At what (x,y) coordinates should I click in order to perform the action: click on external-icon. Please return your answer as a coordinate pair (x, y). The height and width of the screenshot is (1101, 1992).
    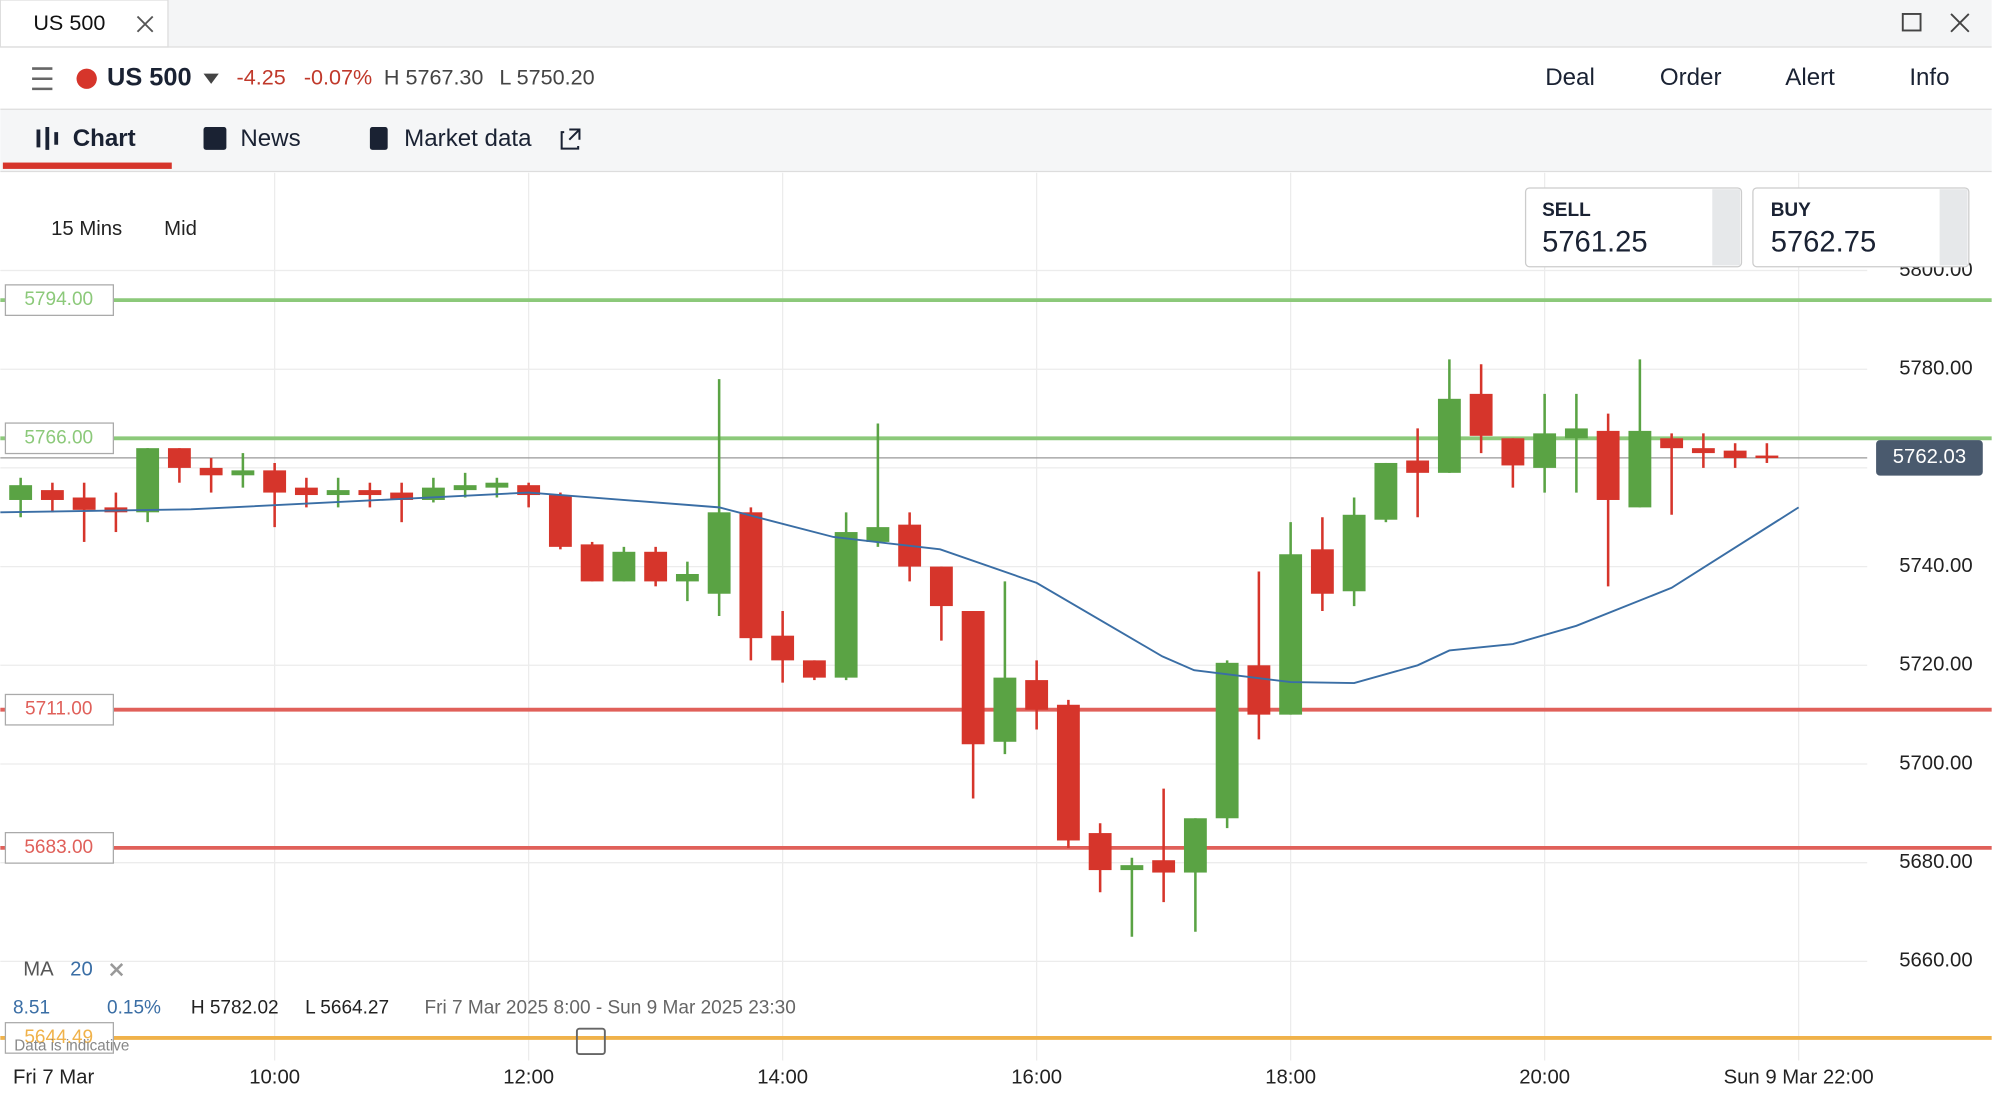
    Looking at the image, I should click on (570, 139).